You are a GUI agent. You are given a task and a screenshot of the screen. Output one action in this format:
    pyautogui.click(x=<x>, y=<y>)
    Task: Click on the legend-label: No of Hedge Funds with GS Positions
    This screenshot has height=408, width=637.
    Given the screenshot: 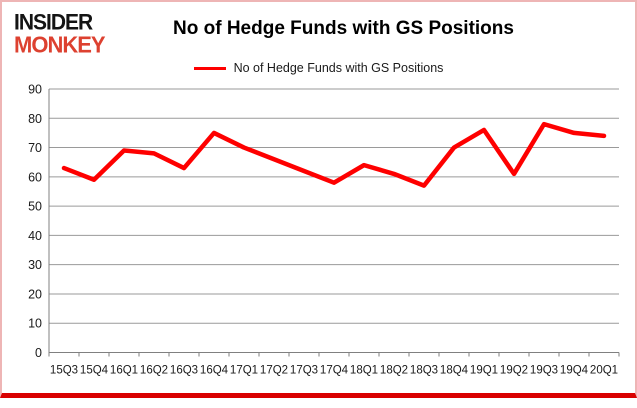 What is the action you would take?
    pyautogui.click(x=338, y=68)
    